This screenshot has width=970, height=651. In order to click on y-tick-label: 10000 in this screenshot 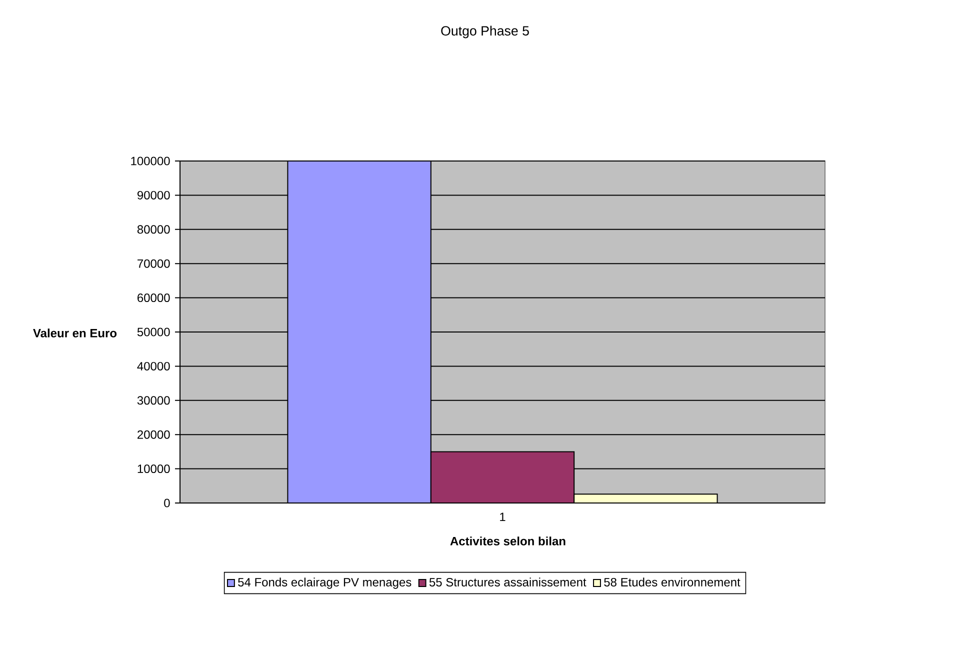, I will do `click(154, 469)`.